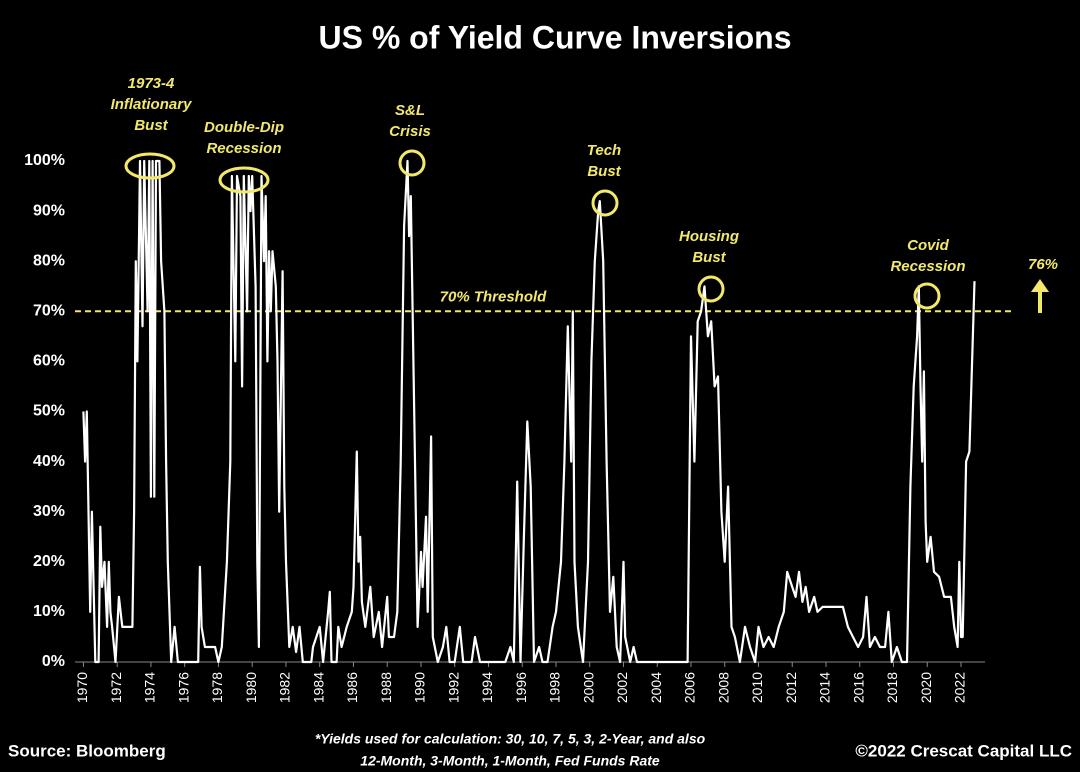  What do you see at coordinates (960, 687) in the screenshot?
I see `x-tick-label: 2022` at bounding box center [960, 687].